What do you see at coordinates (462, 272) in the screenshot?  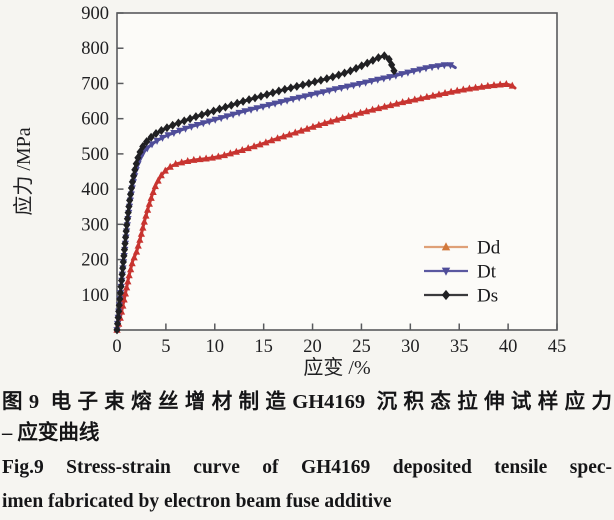 I see `legend: Dd Dt Ds` at bounding box center [462, 272].